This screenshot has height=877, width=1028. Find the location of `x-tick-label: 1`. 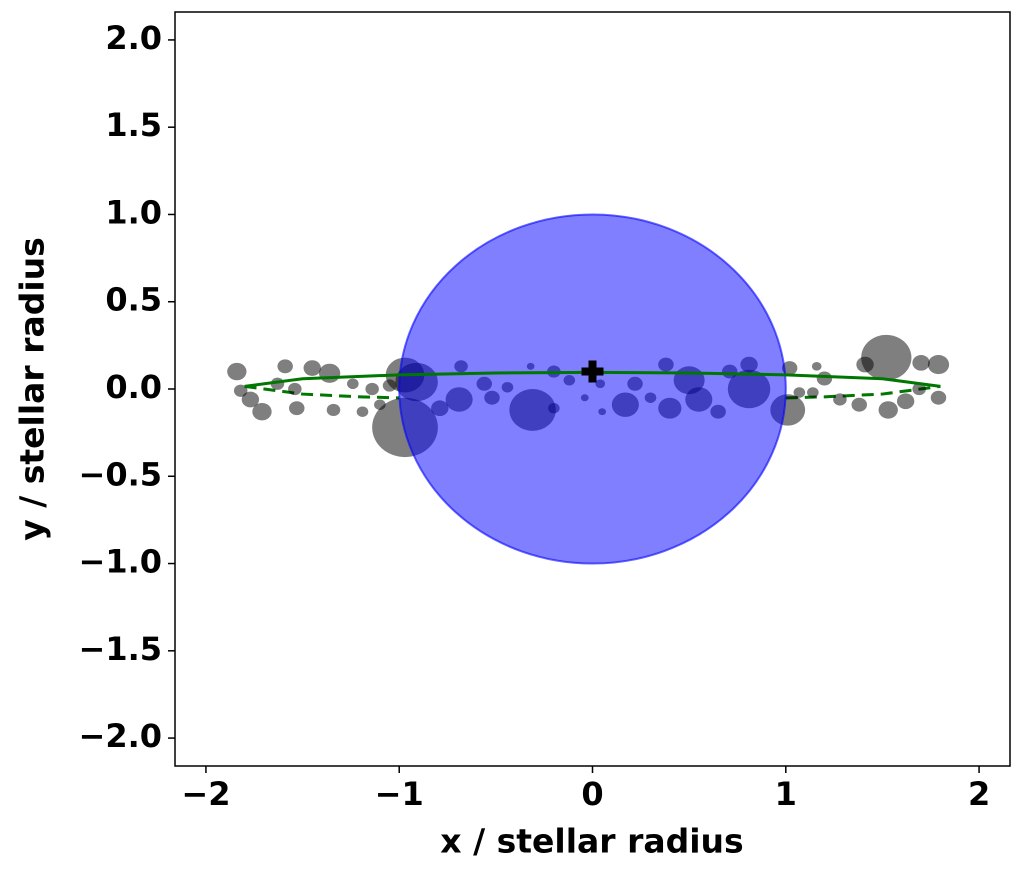

x-tick-label: 1 is located at coordinates (786, 794).